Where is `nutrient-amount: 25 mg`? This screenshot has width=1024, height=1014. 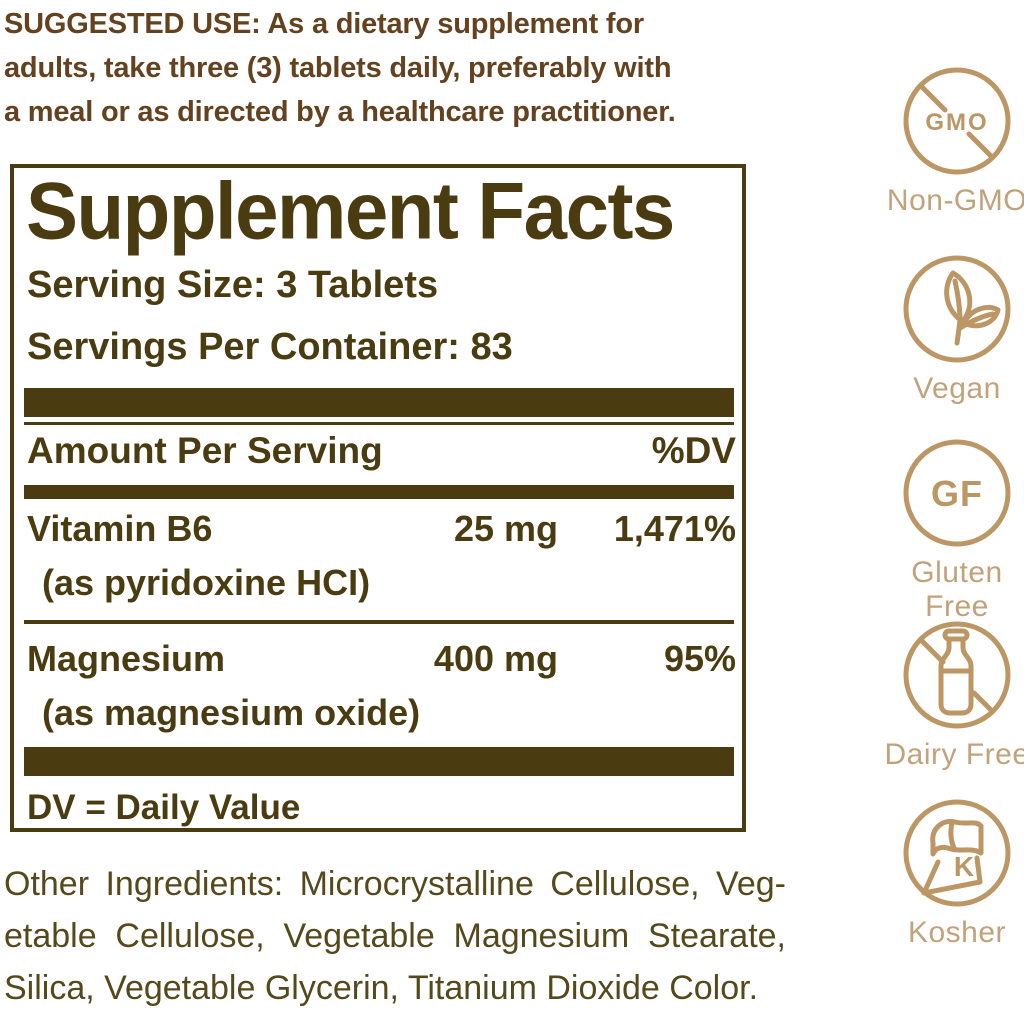
nutrient-amount: 25 mg is located at coordinates (505, 528).